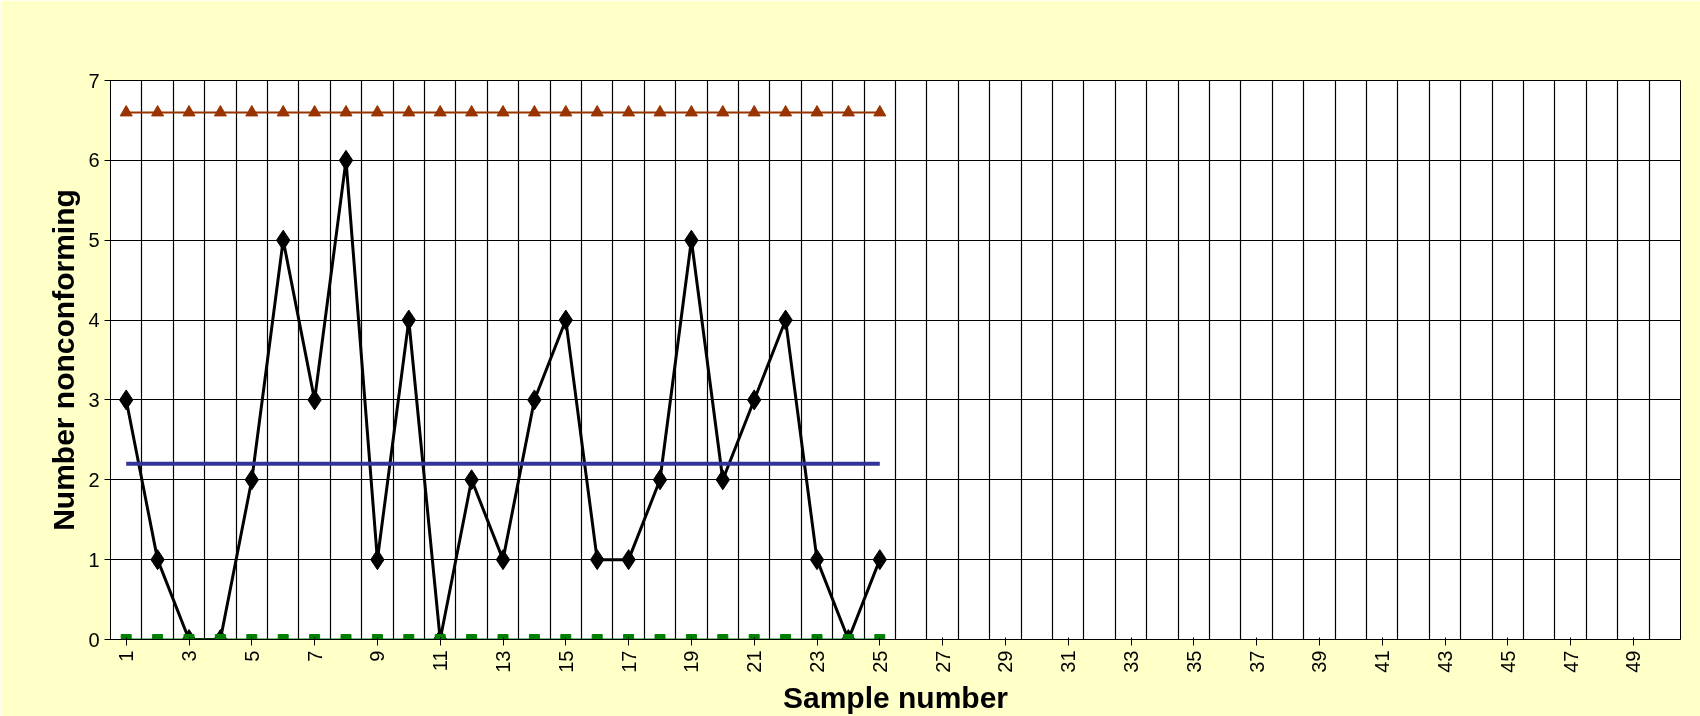  Describe the element at coordinates (94, 559) in the screenshot. I see `y-tick-label: 1` at that location.